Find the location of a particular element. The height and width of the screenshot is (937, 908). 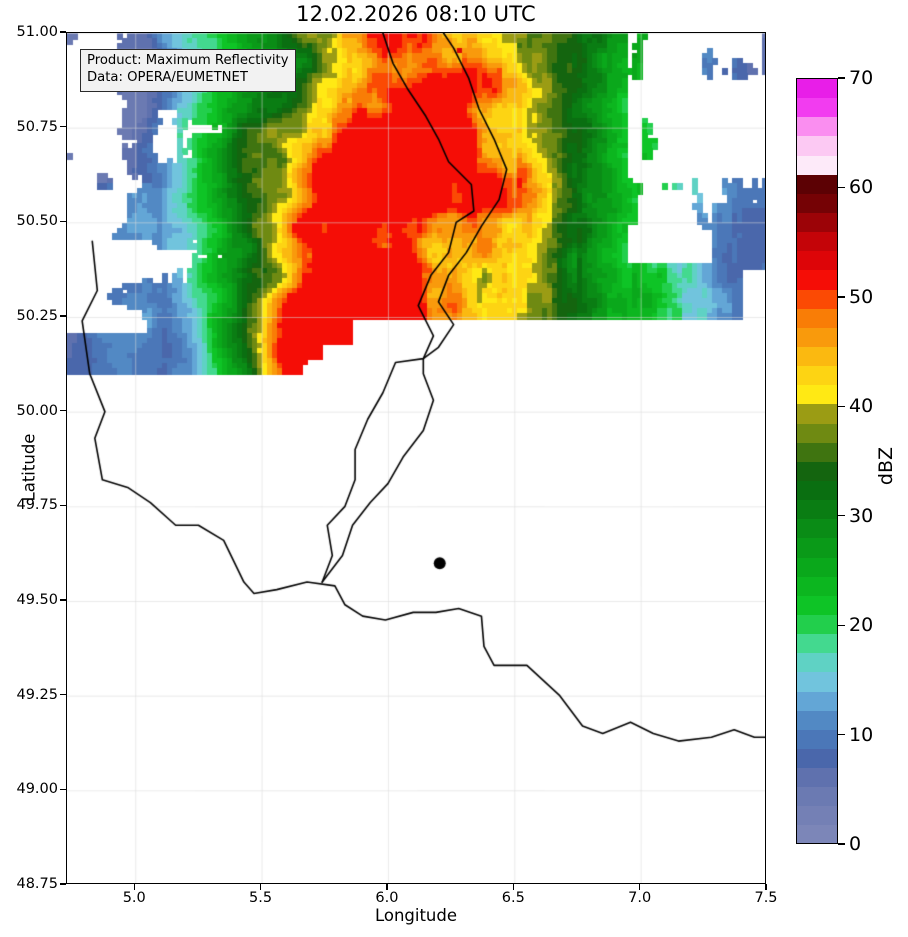

colorbar-tick-label: 20 is located at coordinates (861, 625).